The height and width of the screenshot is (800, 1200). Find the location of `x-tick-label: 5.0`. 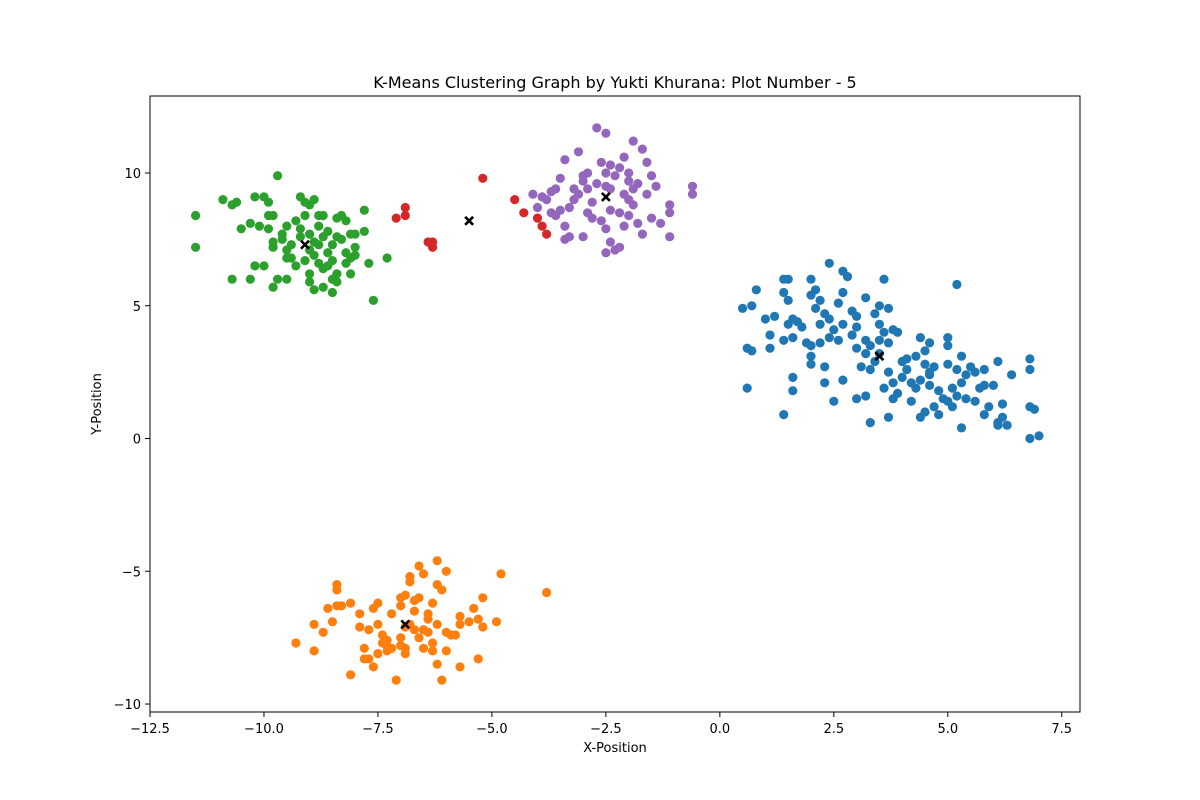

x-tick-label: 5.0 is located at coordinates (947, 729).